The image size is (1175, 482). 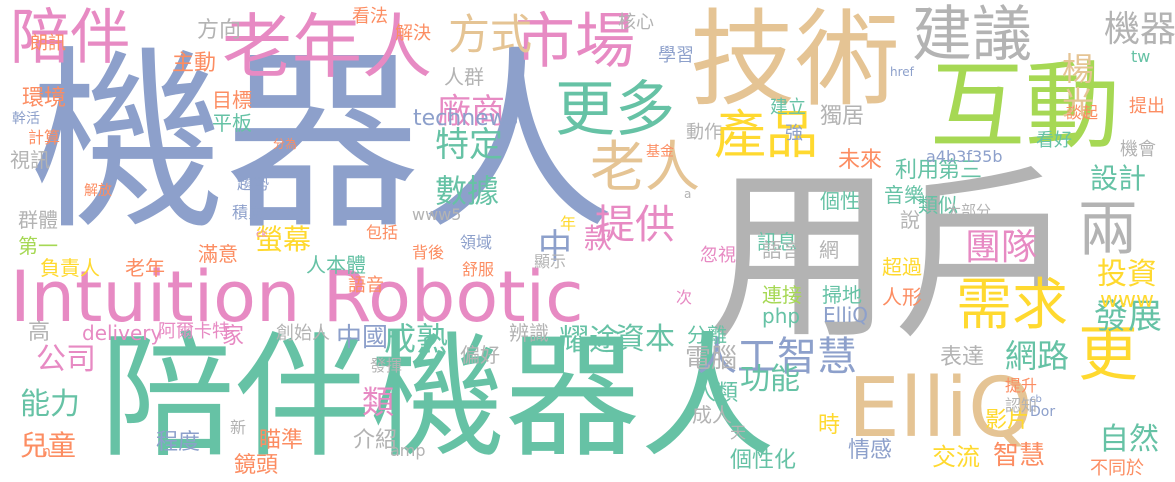 I want to click on word: technews, so click(x=466, y=118).